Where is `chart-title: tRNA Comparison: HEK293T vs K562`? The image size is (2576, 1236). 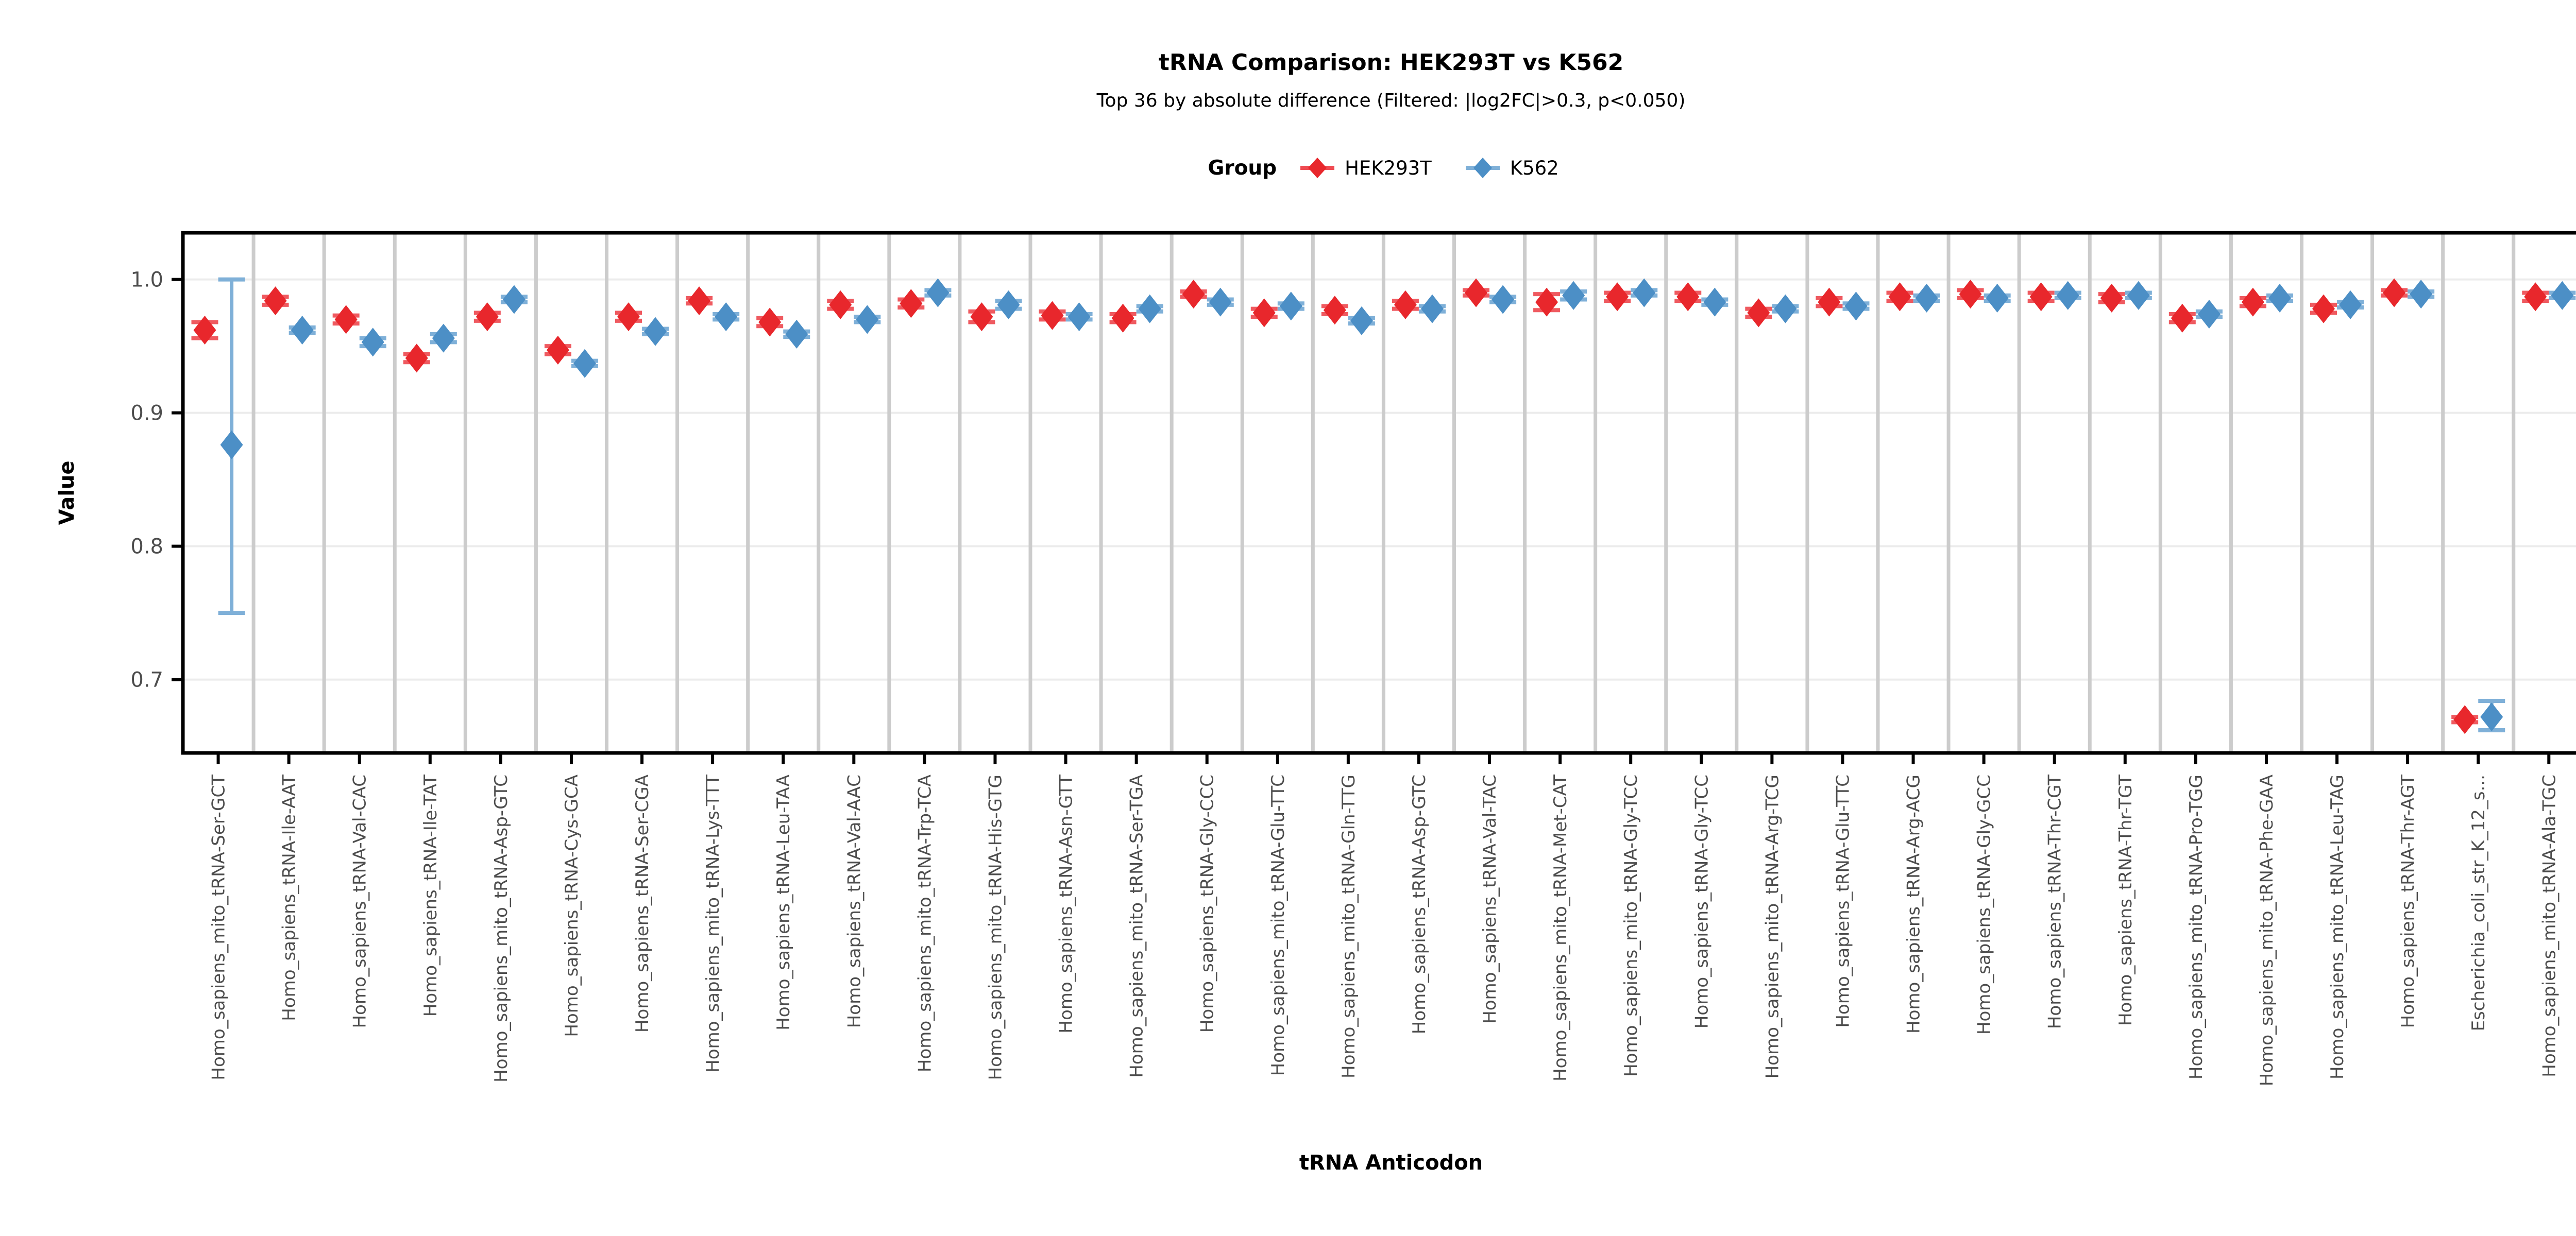 chart-title: tRNA Comparison: HEK293T vs K562 is located at coordinates (1391, 63).